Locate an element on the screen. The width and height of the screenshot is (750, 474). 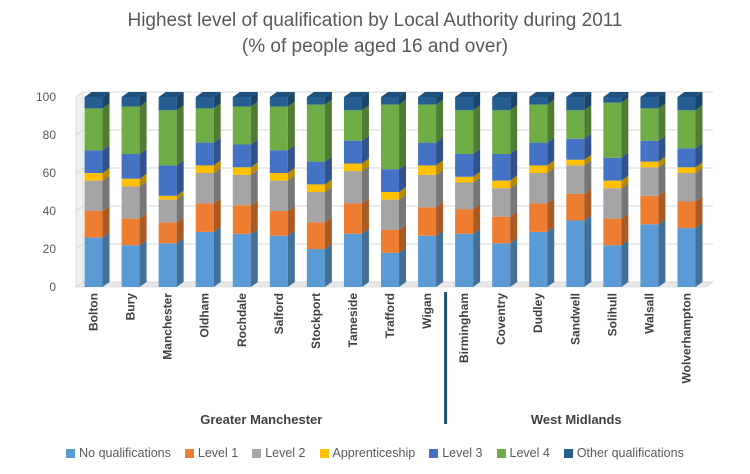
x-tick-label: Bolton is located at coordinates (94, 312).